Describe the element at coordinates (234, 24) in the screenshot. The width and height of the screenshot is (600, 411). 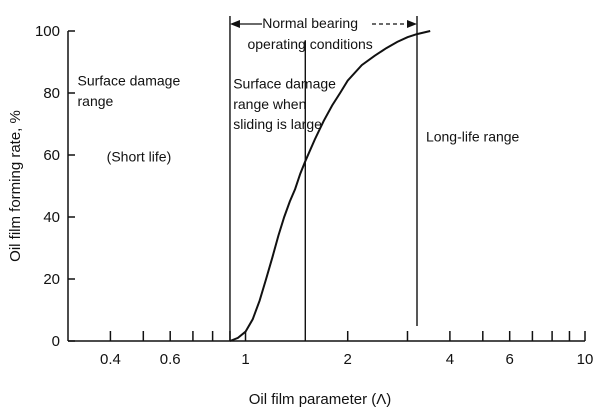
I see `arrow-left-icon` at that location.